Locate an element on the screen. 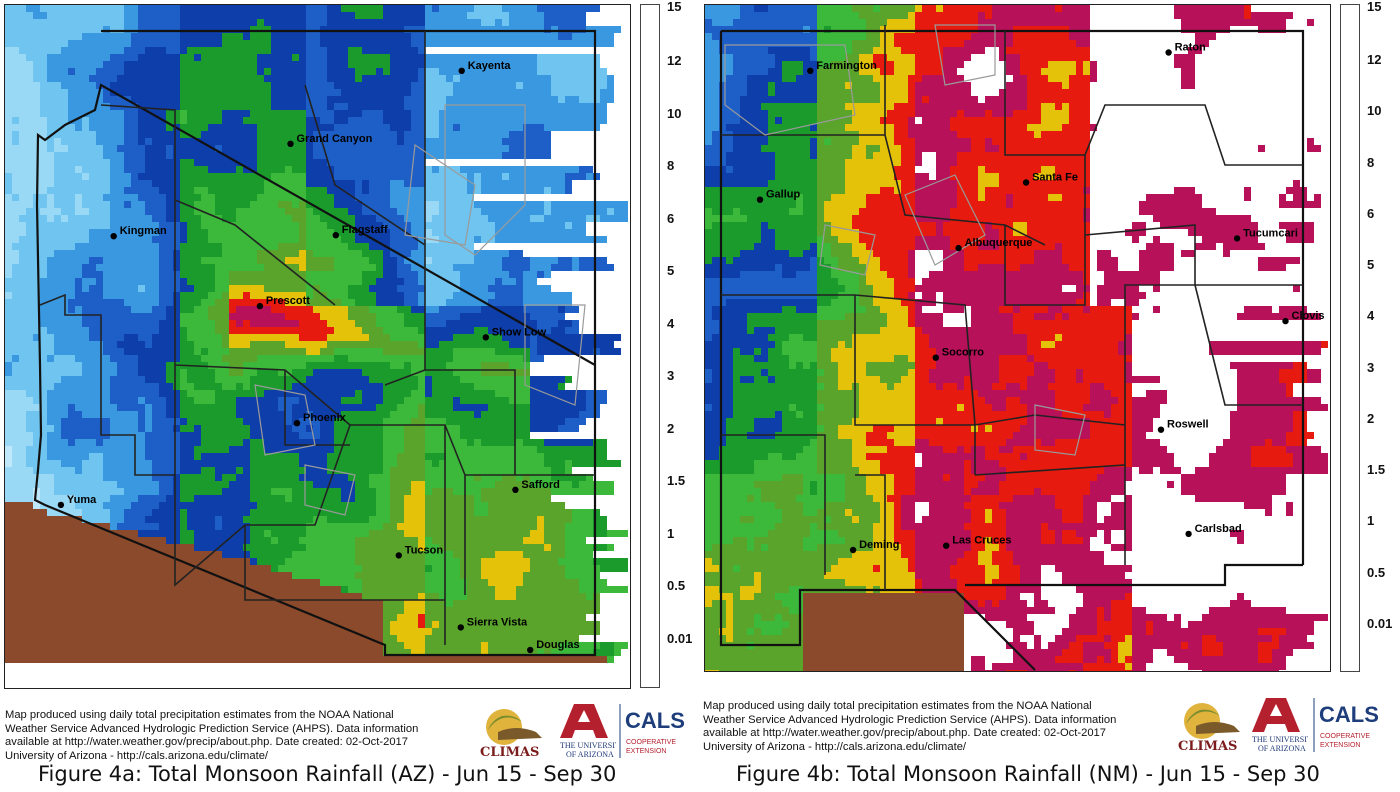 This screenshot has height=792, width=1400. arizona-legend-colorbar is located at coordinates (650, 346).